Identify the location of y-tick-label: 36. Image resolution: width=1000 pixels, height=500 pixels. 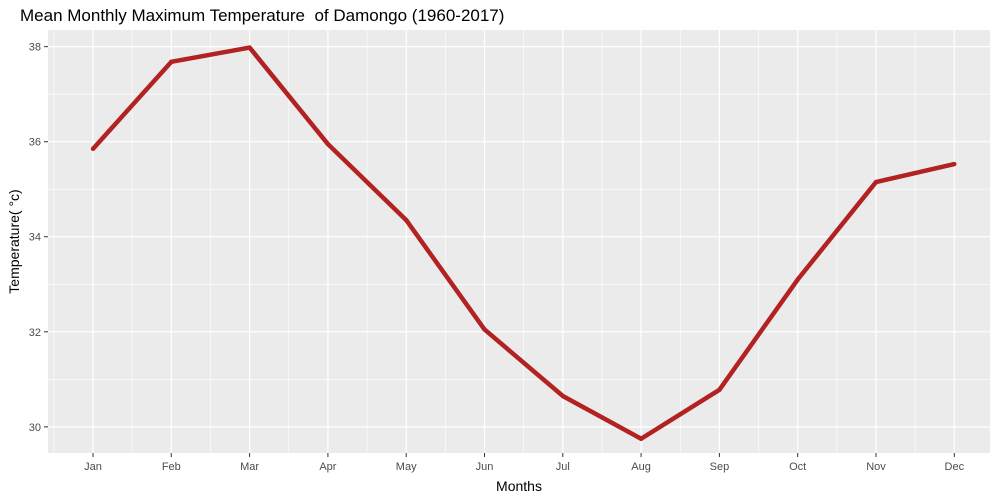
(35, 143).